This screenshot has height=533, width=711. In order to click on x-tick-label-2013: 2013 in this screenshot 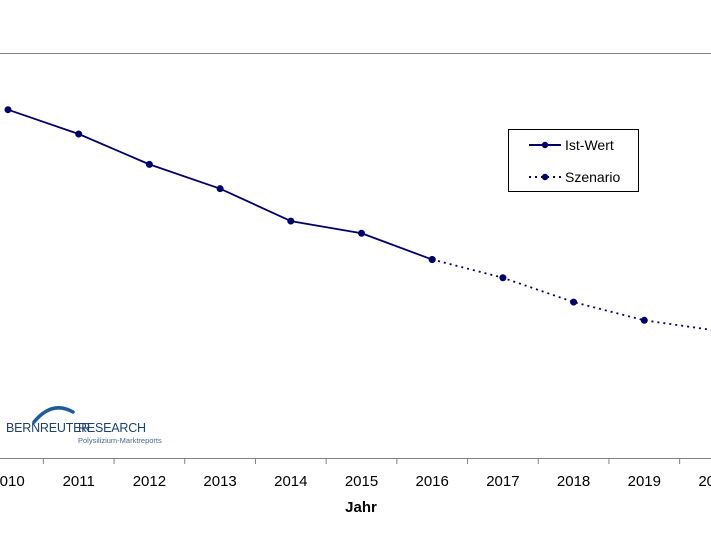, I will do `click(219, 481)`.